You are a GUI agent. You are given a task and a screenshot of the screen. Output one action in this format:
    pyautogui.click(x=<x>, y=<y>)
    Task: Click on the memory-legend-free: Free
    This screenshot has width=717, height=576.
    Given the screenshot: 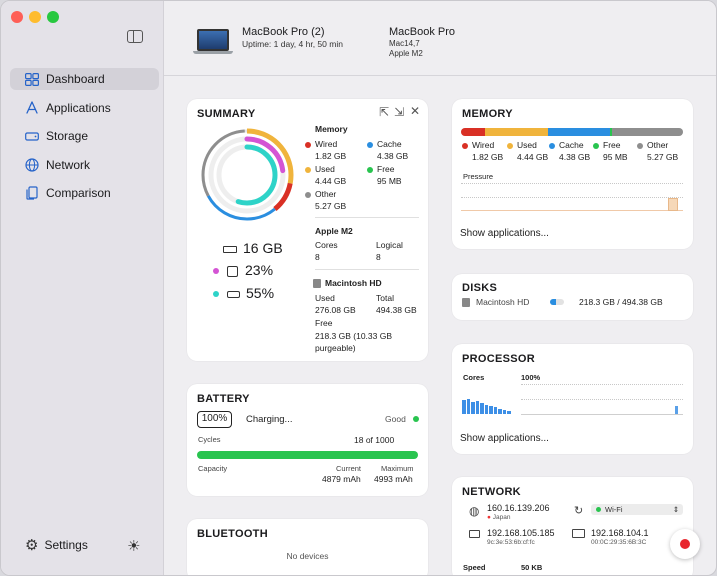 What is the action you would take?
    pyautogui.click(x=606, y=145)
    